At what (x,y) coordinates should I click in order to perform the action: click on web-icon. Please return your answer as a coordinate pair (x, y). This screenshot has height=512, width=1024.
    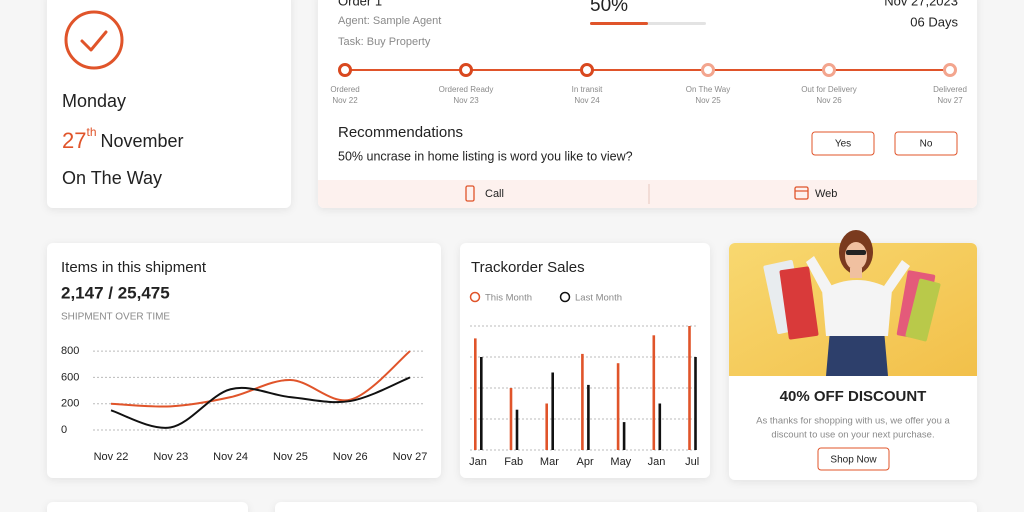
    Looking at the image, I should click on (801, 193).